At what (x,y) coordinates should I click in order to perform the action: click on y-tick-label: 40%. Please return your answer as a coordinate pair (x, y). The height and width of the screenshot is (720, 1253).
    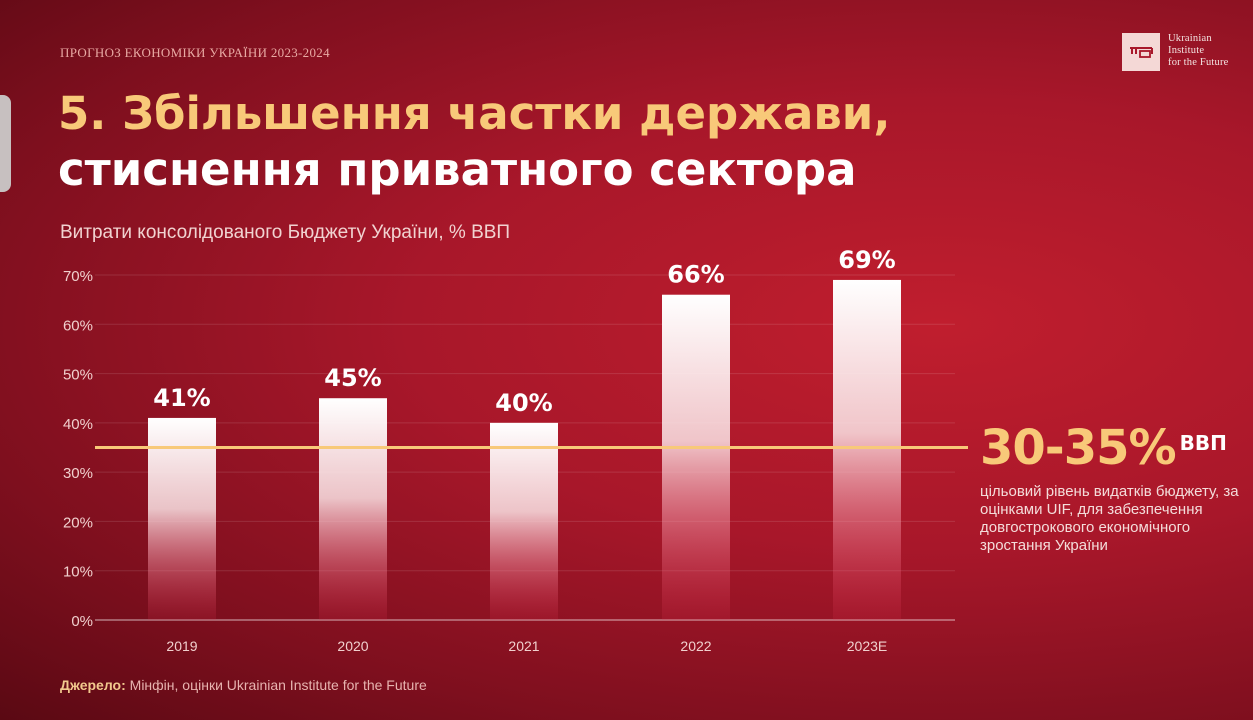
    Looking at the image, I should click on (78, 424).